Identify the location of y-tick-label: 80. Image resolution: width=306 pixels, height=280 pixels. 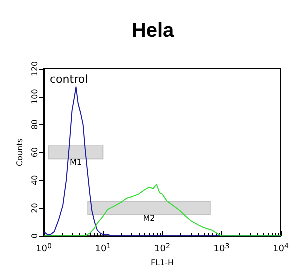
(35, 125).